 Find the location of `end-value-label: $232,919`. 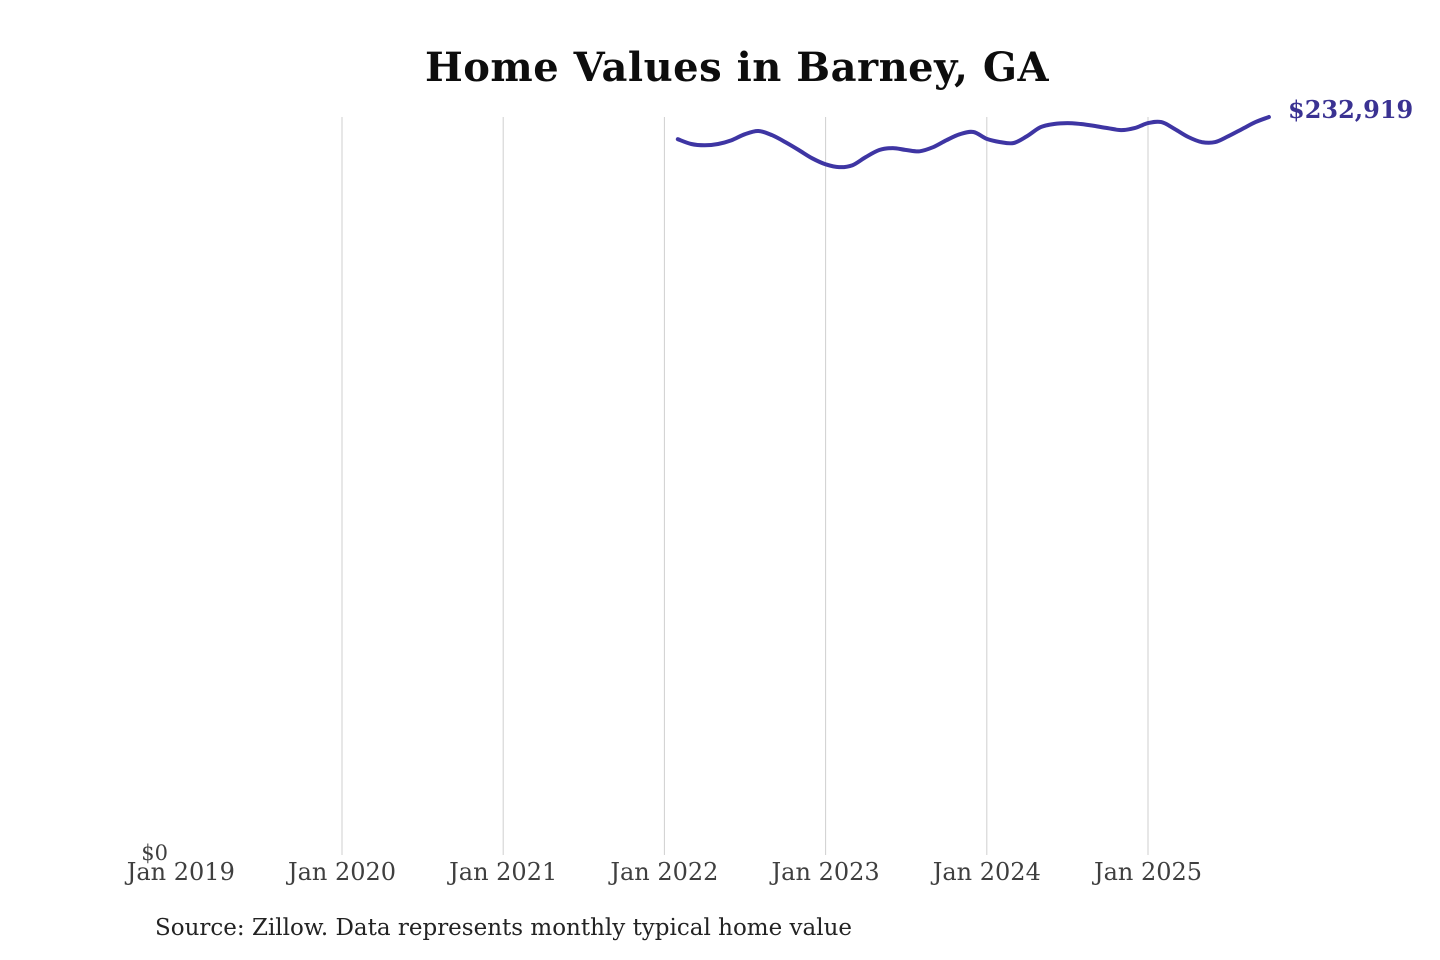

end-value-label: $232,919 is located at coordinates (1351, 109).